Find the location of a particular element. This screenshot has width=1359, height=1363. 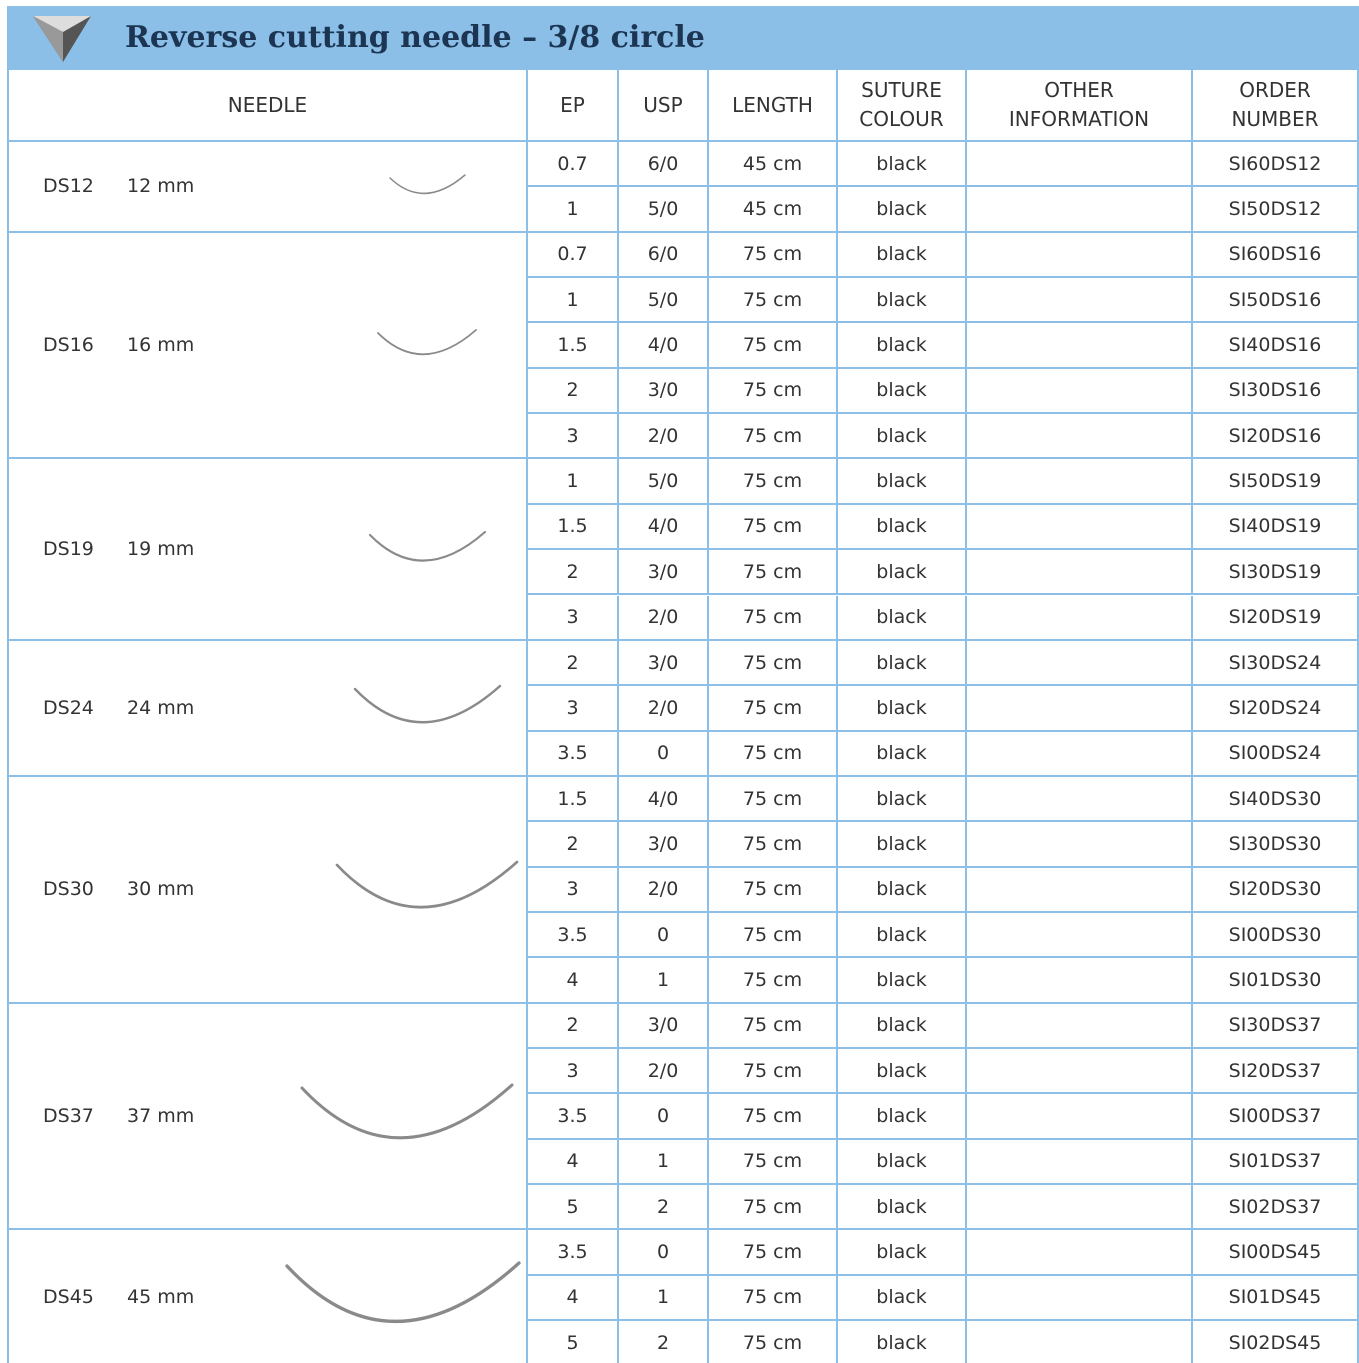

order-number-cell: SI00DS37 is located at coordinates (1276, 1117).